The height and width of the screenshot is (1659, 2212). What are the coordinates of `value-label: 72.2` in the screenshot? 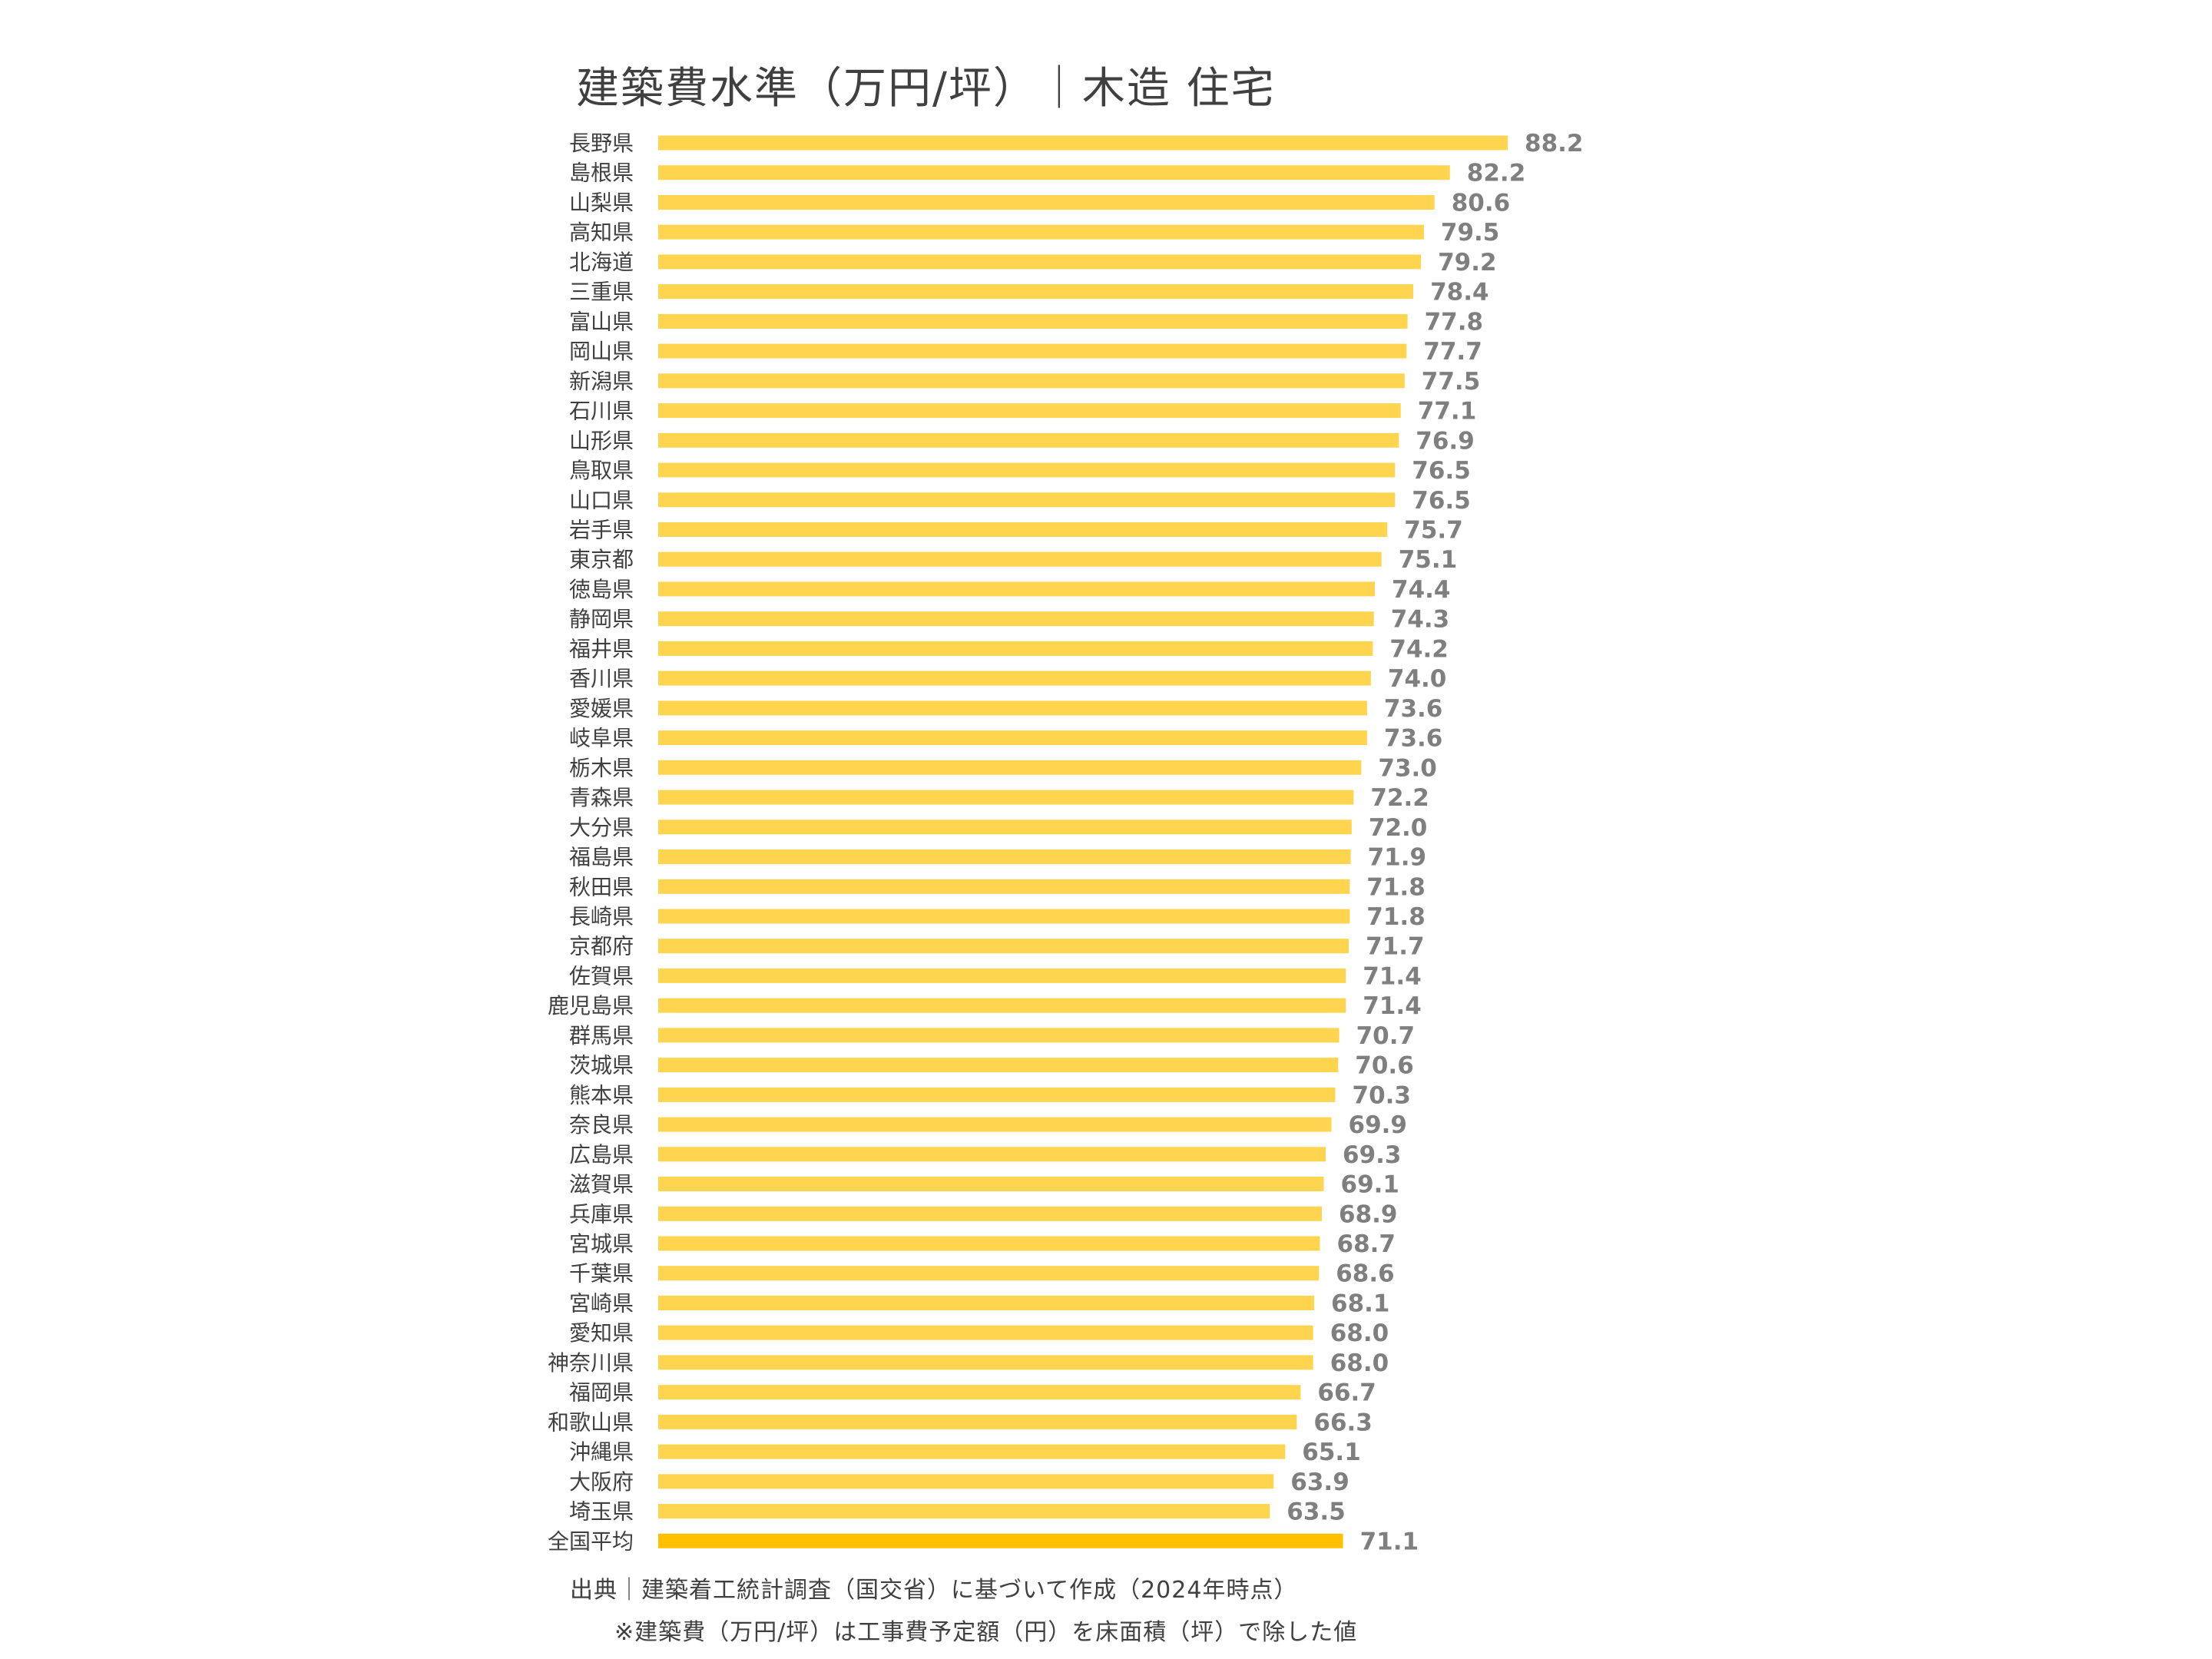 It's located at (1399, 798).